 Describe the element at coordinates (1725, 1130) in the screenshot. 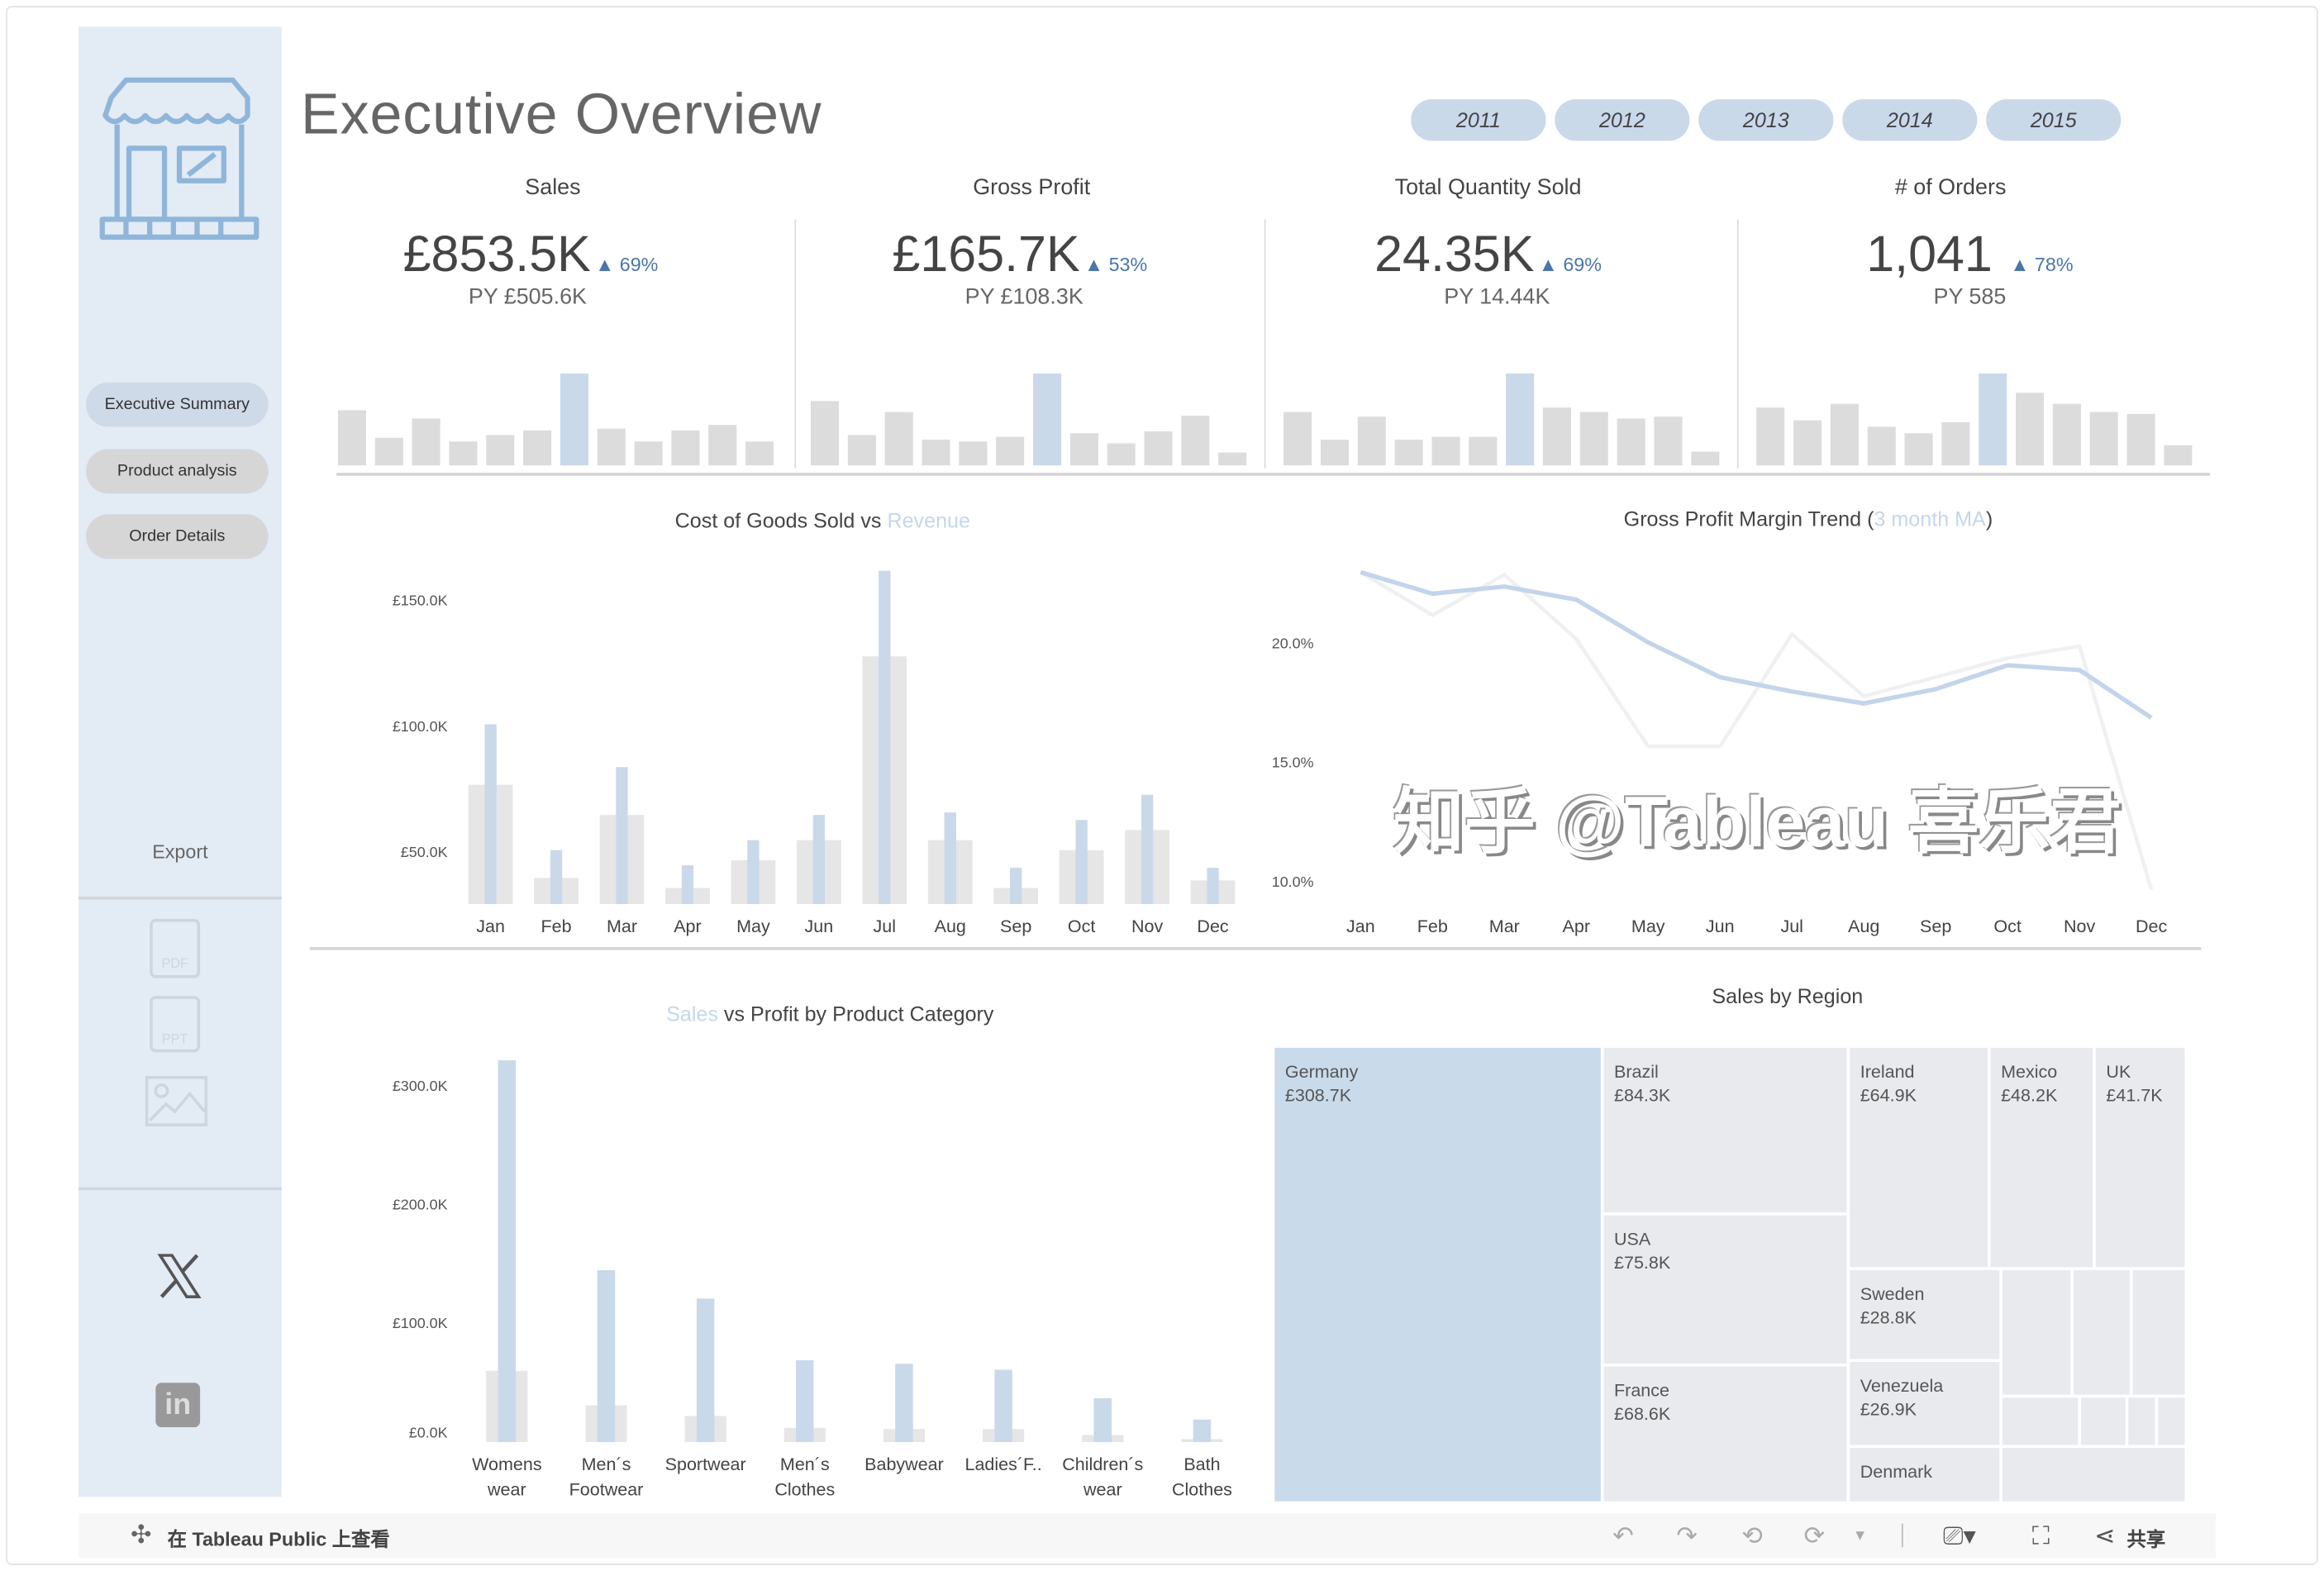

I see `region-brazil: Brazil £84.3K` at that location.